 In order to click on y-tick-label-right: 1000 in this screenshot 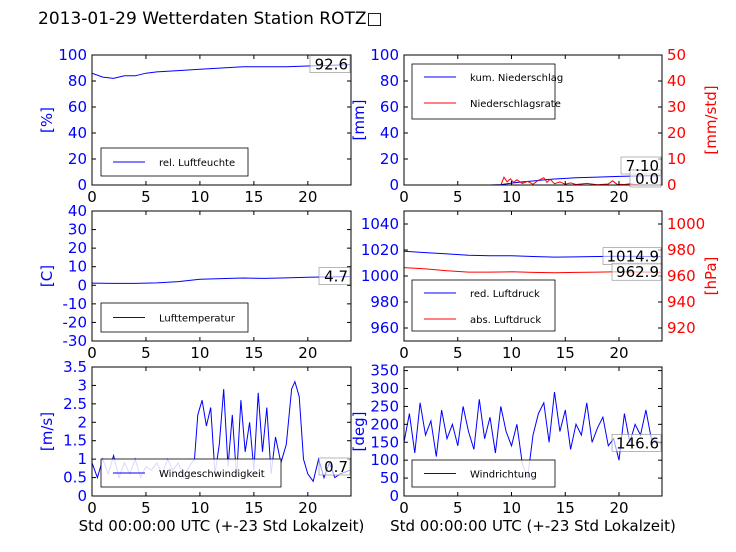, I will do `click(686, 224)`.